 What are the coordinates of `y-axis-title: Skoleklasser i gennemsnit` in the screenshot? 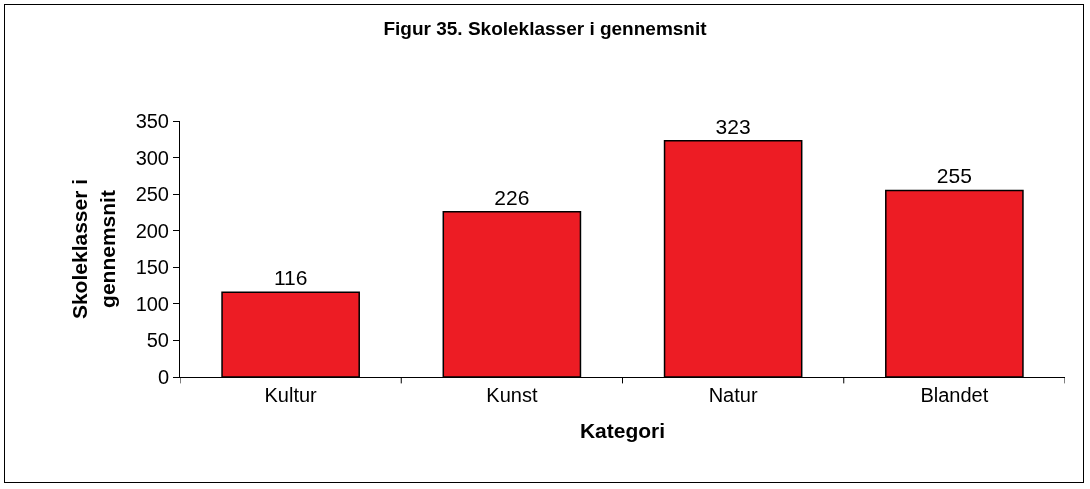 It's located at (93, 249).